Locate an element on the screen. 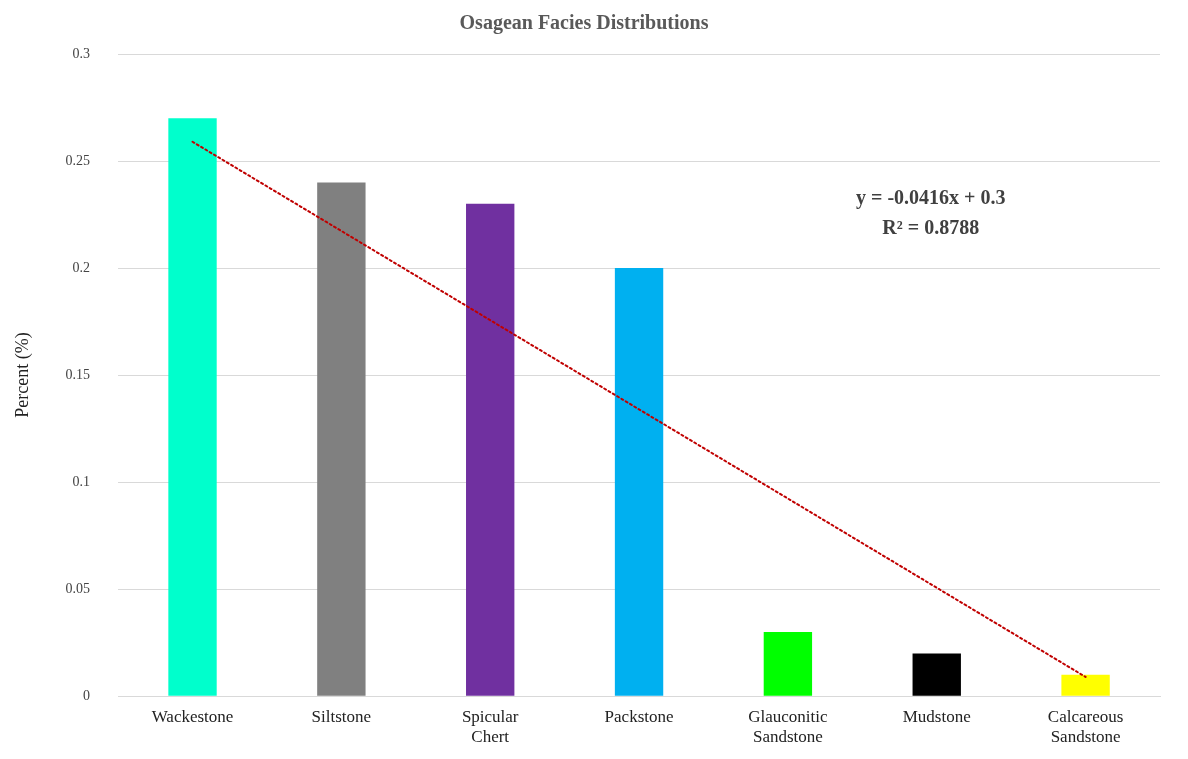  x-tick-label: Glauconitic Sandstone is located at coordinates (788, 726).